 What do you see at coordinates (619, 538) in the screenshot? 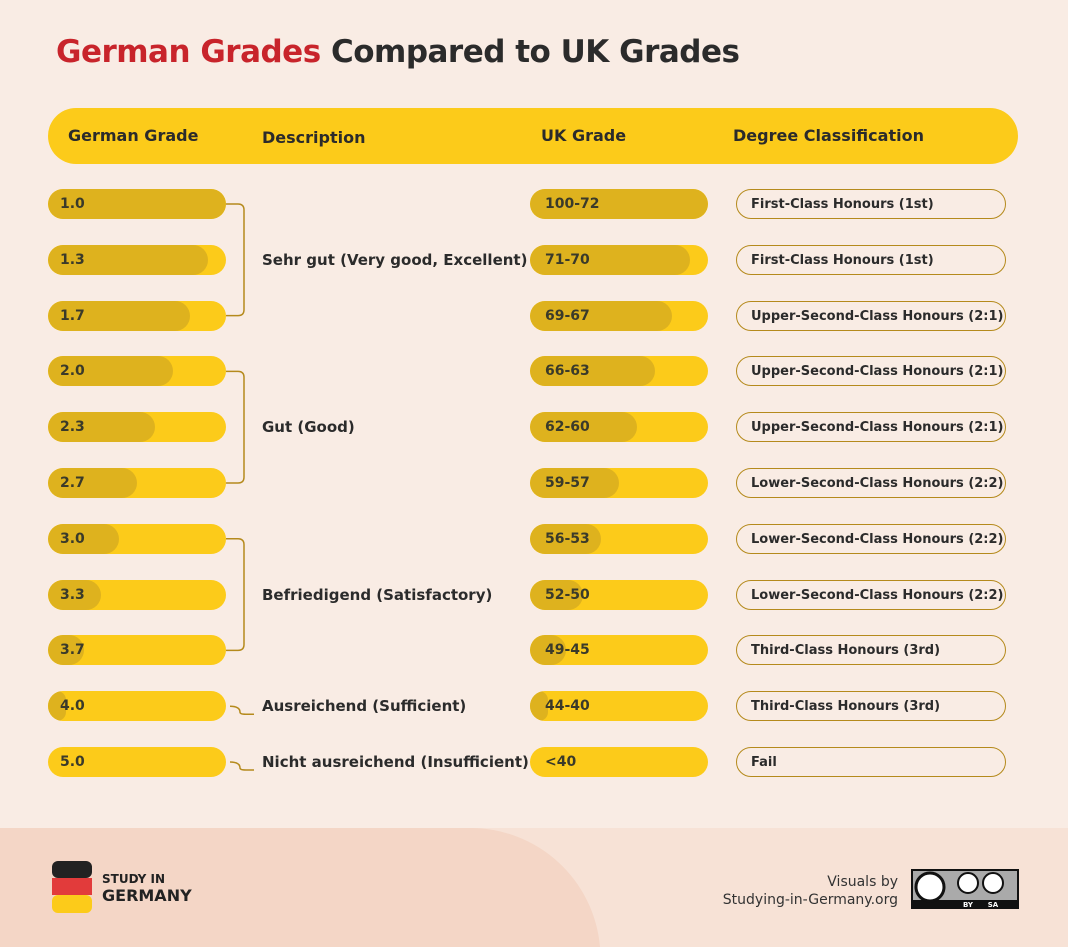
I see `uk-grade-bar: 56-53` at bounding box center [619, 538].